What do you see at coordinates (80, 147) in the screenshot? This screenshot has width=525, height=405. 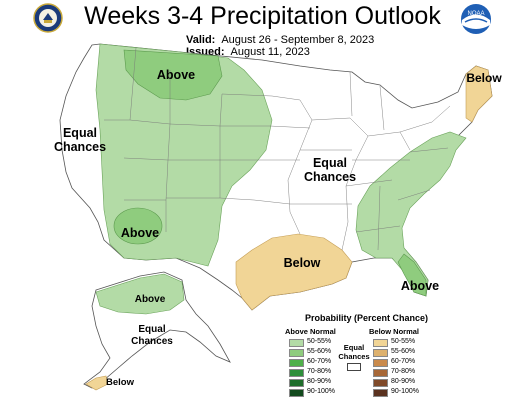 I see `label-equal-west-line2: Chances` at bounding box center [80, 147].